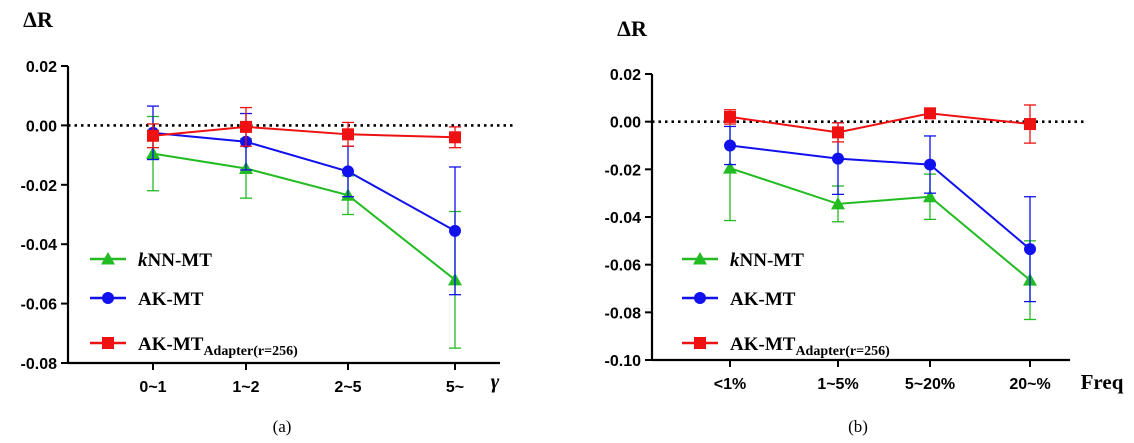  What do you see at coordinates (245, 387) in the screenshot?
I see `x-tick-label: 1~2` at bounding box center [245, 387].